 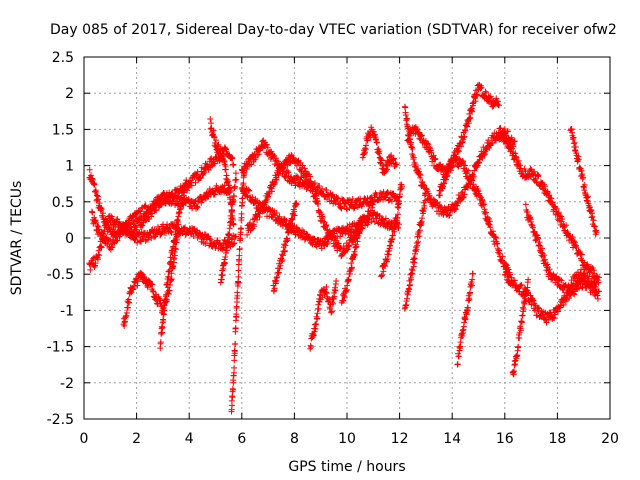 I want to click on y-tick-label: -1.5, so click(x=60, y=348).